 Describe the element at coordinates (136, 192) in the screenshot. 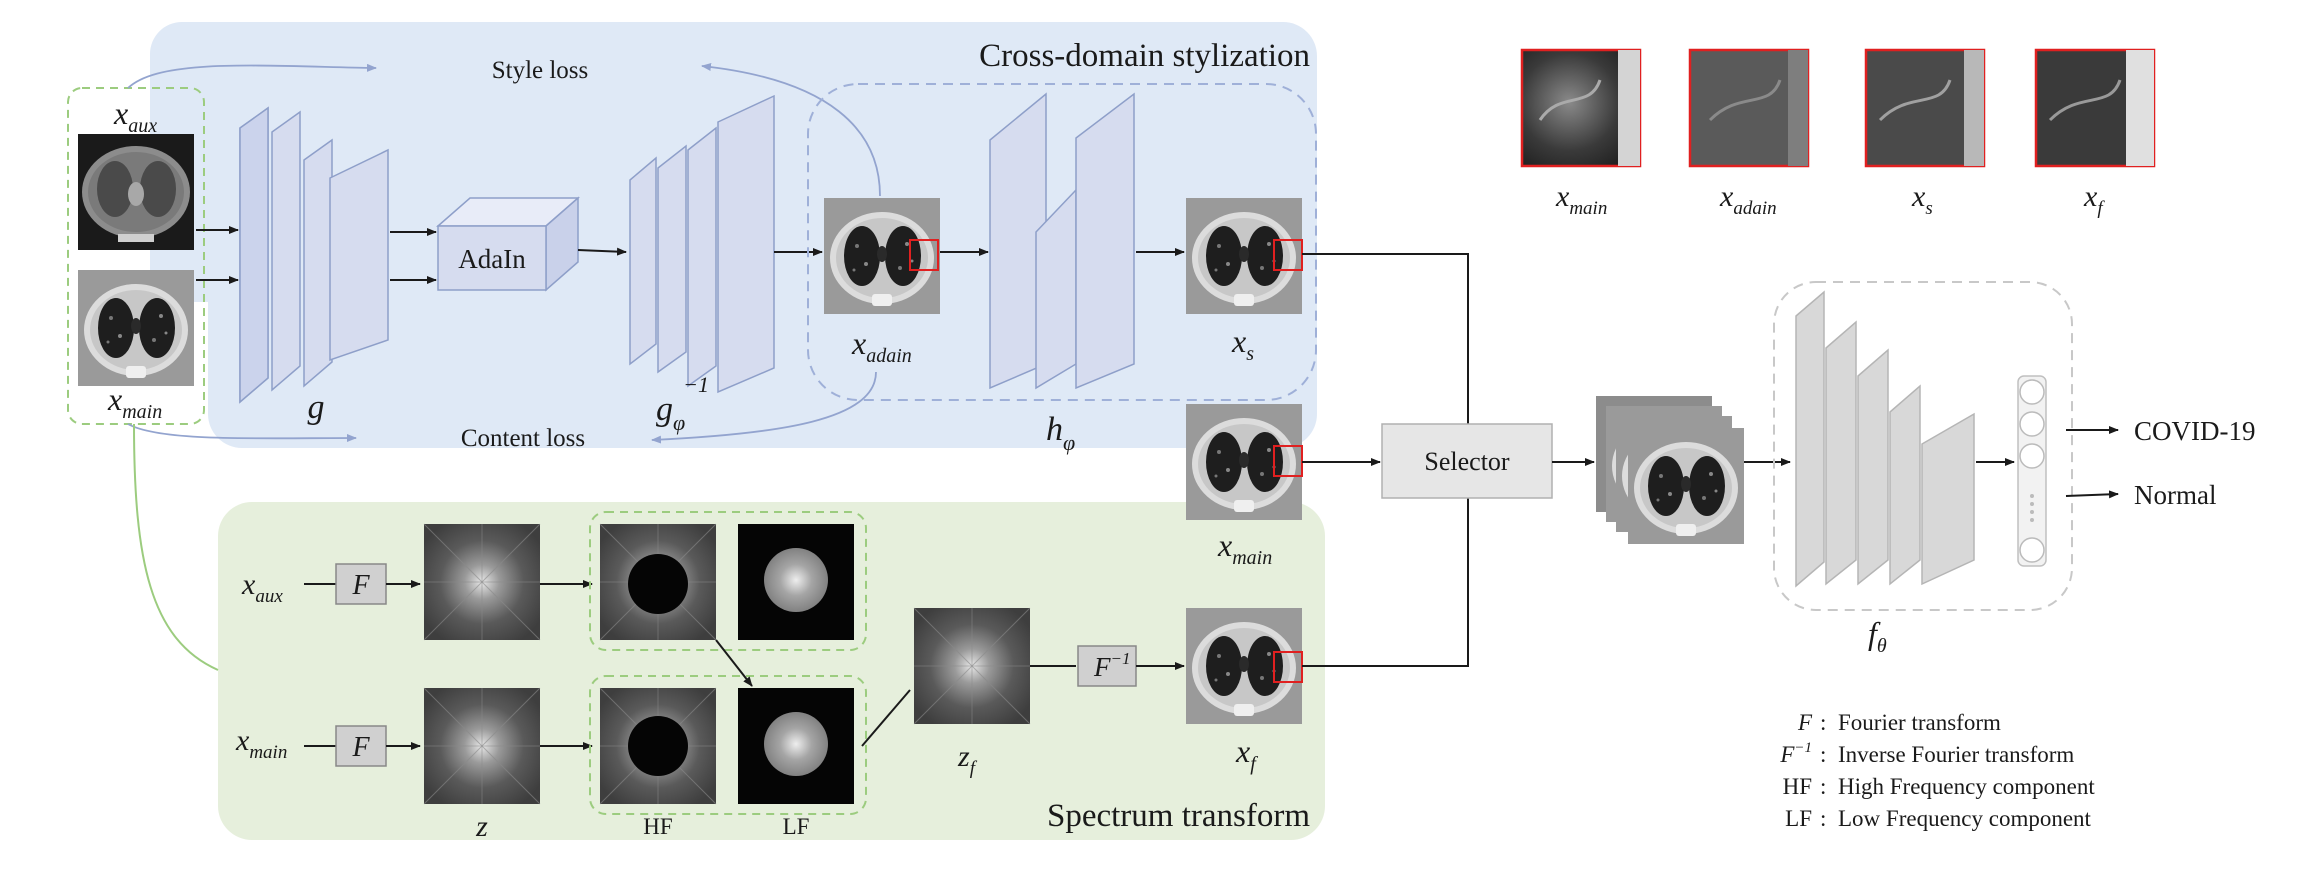

I see `x-aux-ct-image` at that location.